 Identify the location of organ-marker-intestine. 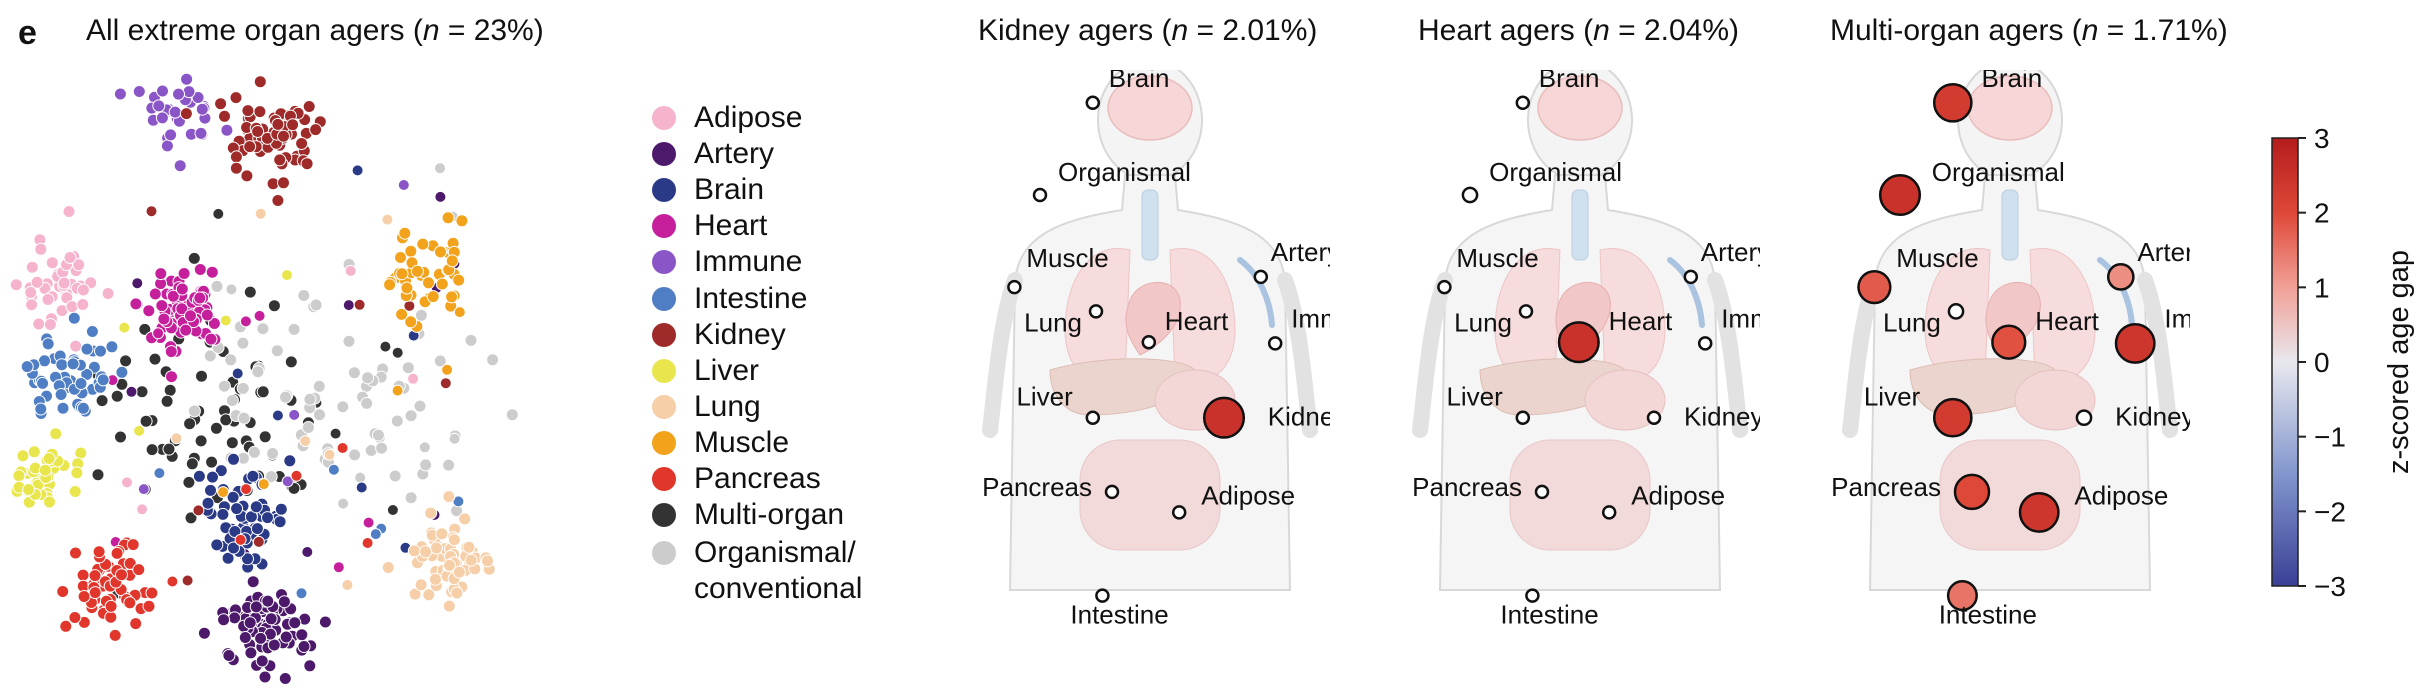
(1102, 595).